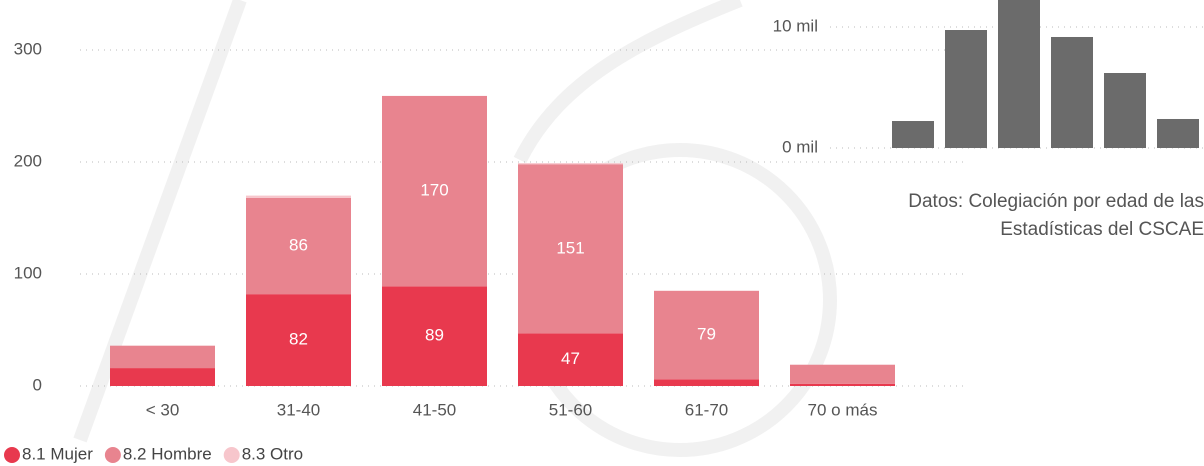 The width and height of the screenshot is (1204, 466). I want to click on x-tick-label: 61-70, so click(706, 409).